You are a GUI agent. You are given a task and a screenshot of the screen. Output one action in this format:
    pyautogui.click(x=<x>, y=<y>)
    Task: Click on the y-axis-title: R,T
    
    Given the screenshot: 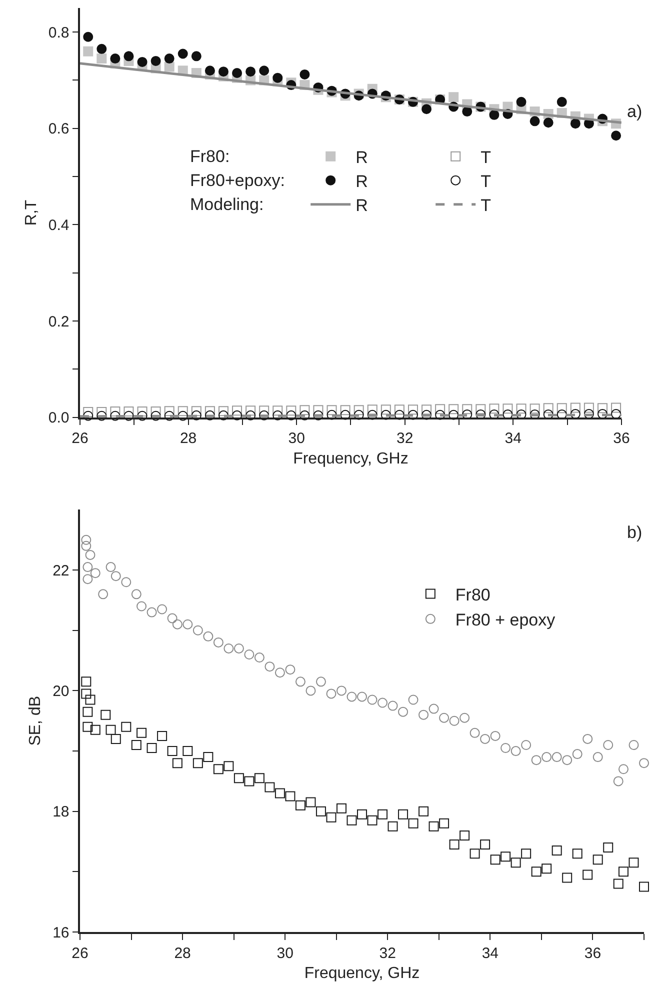 What is the action you would take?
    pyautogui.click(x=31, y=213)
    